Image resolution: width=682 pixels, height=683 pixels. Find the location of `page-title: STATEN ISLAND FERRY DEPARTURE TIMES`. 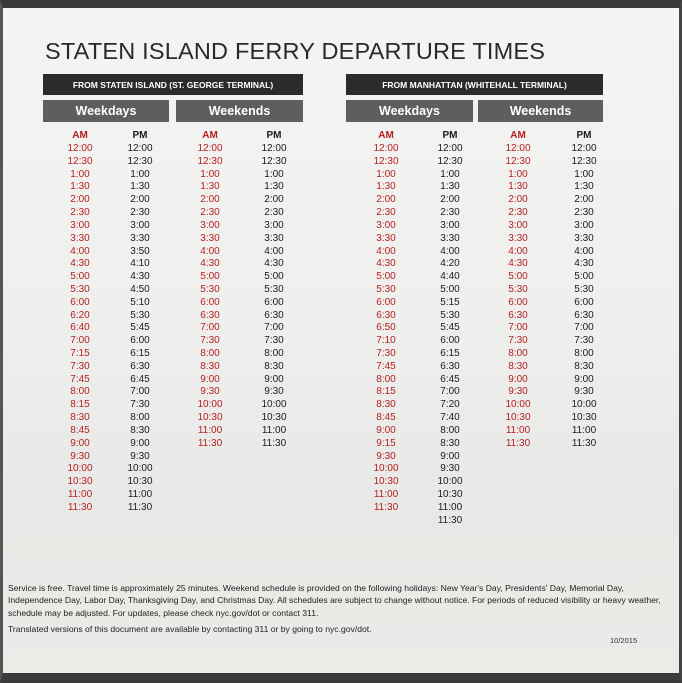

page-title: STATEN ISLAND FERRY DEPARTURE TIMES is located at coordinates (295, 51).